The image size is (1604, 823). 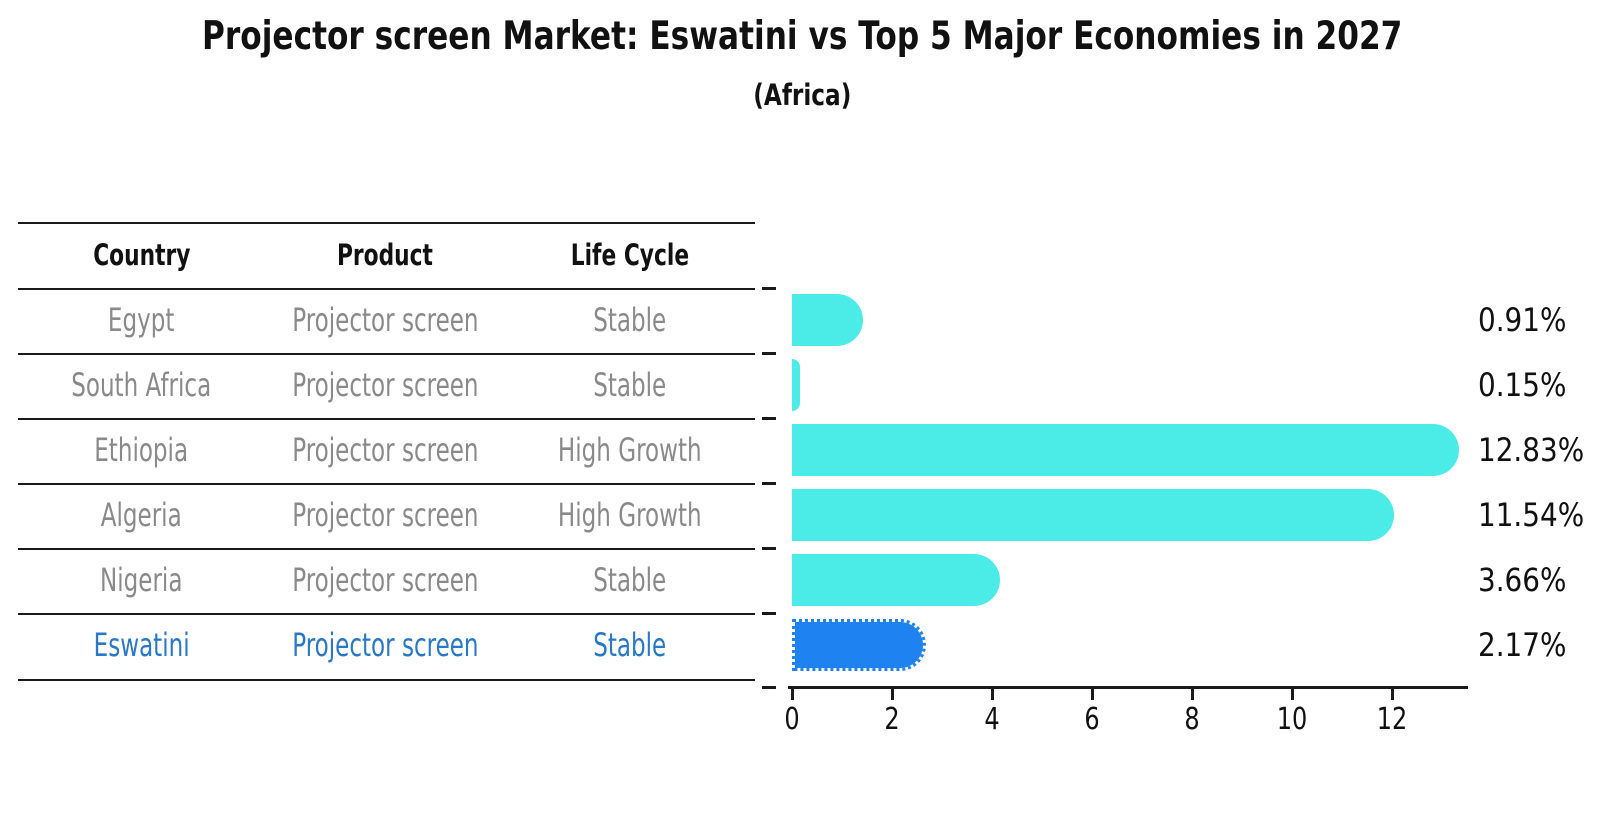 I want to click on bar-nigeria, so click(x=896, y=580).